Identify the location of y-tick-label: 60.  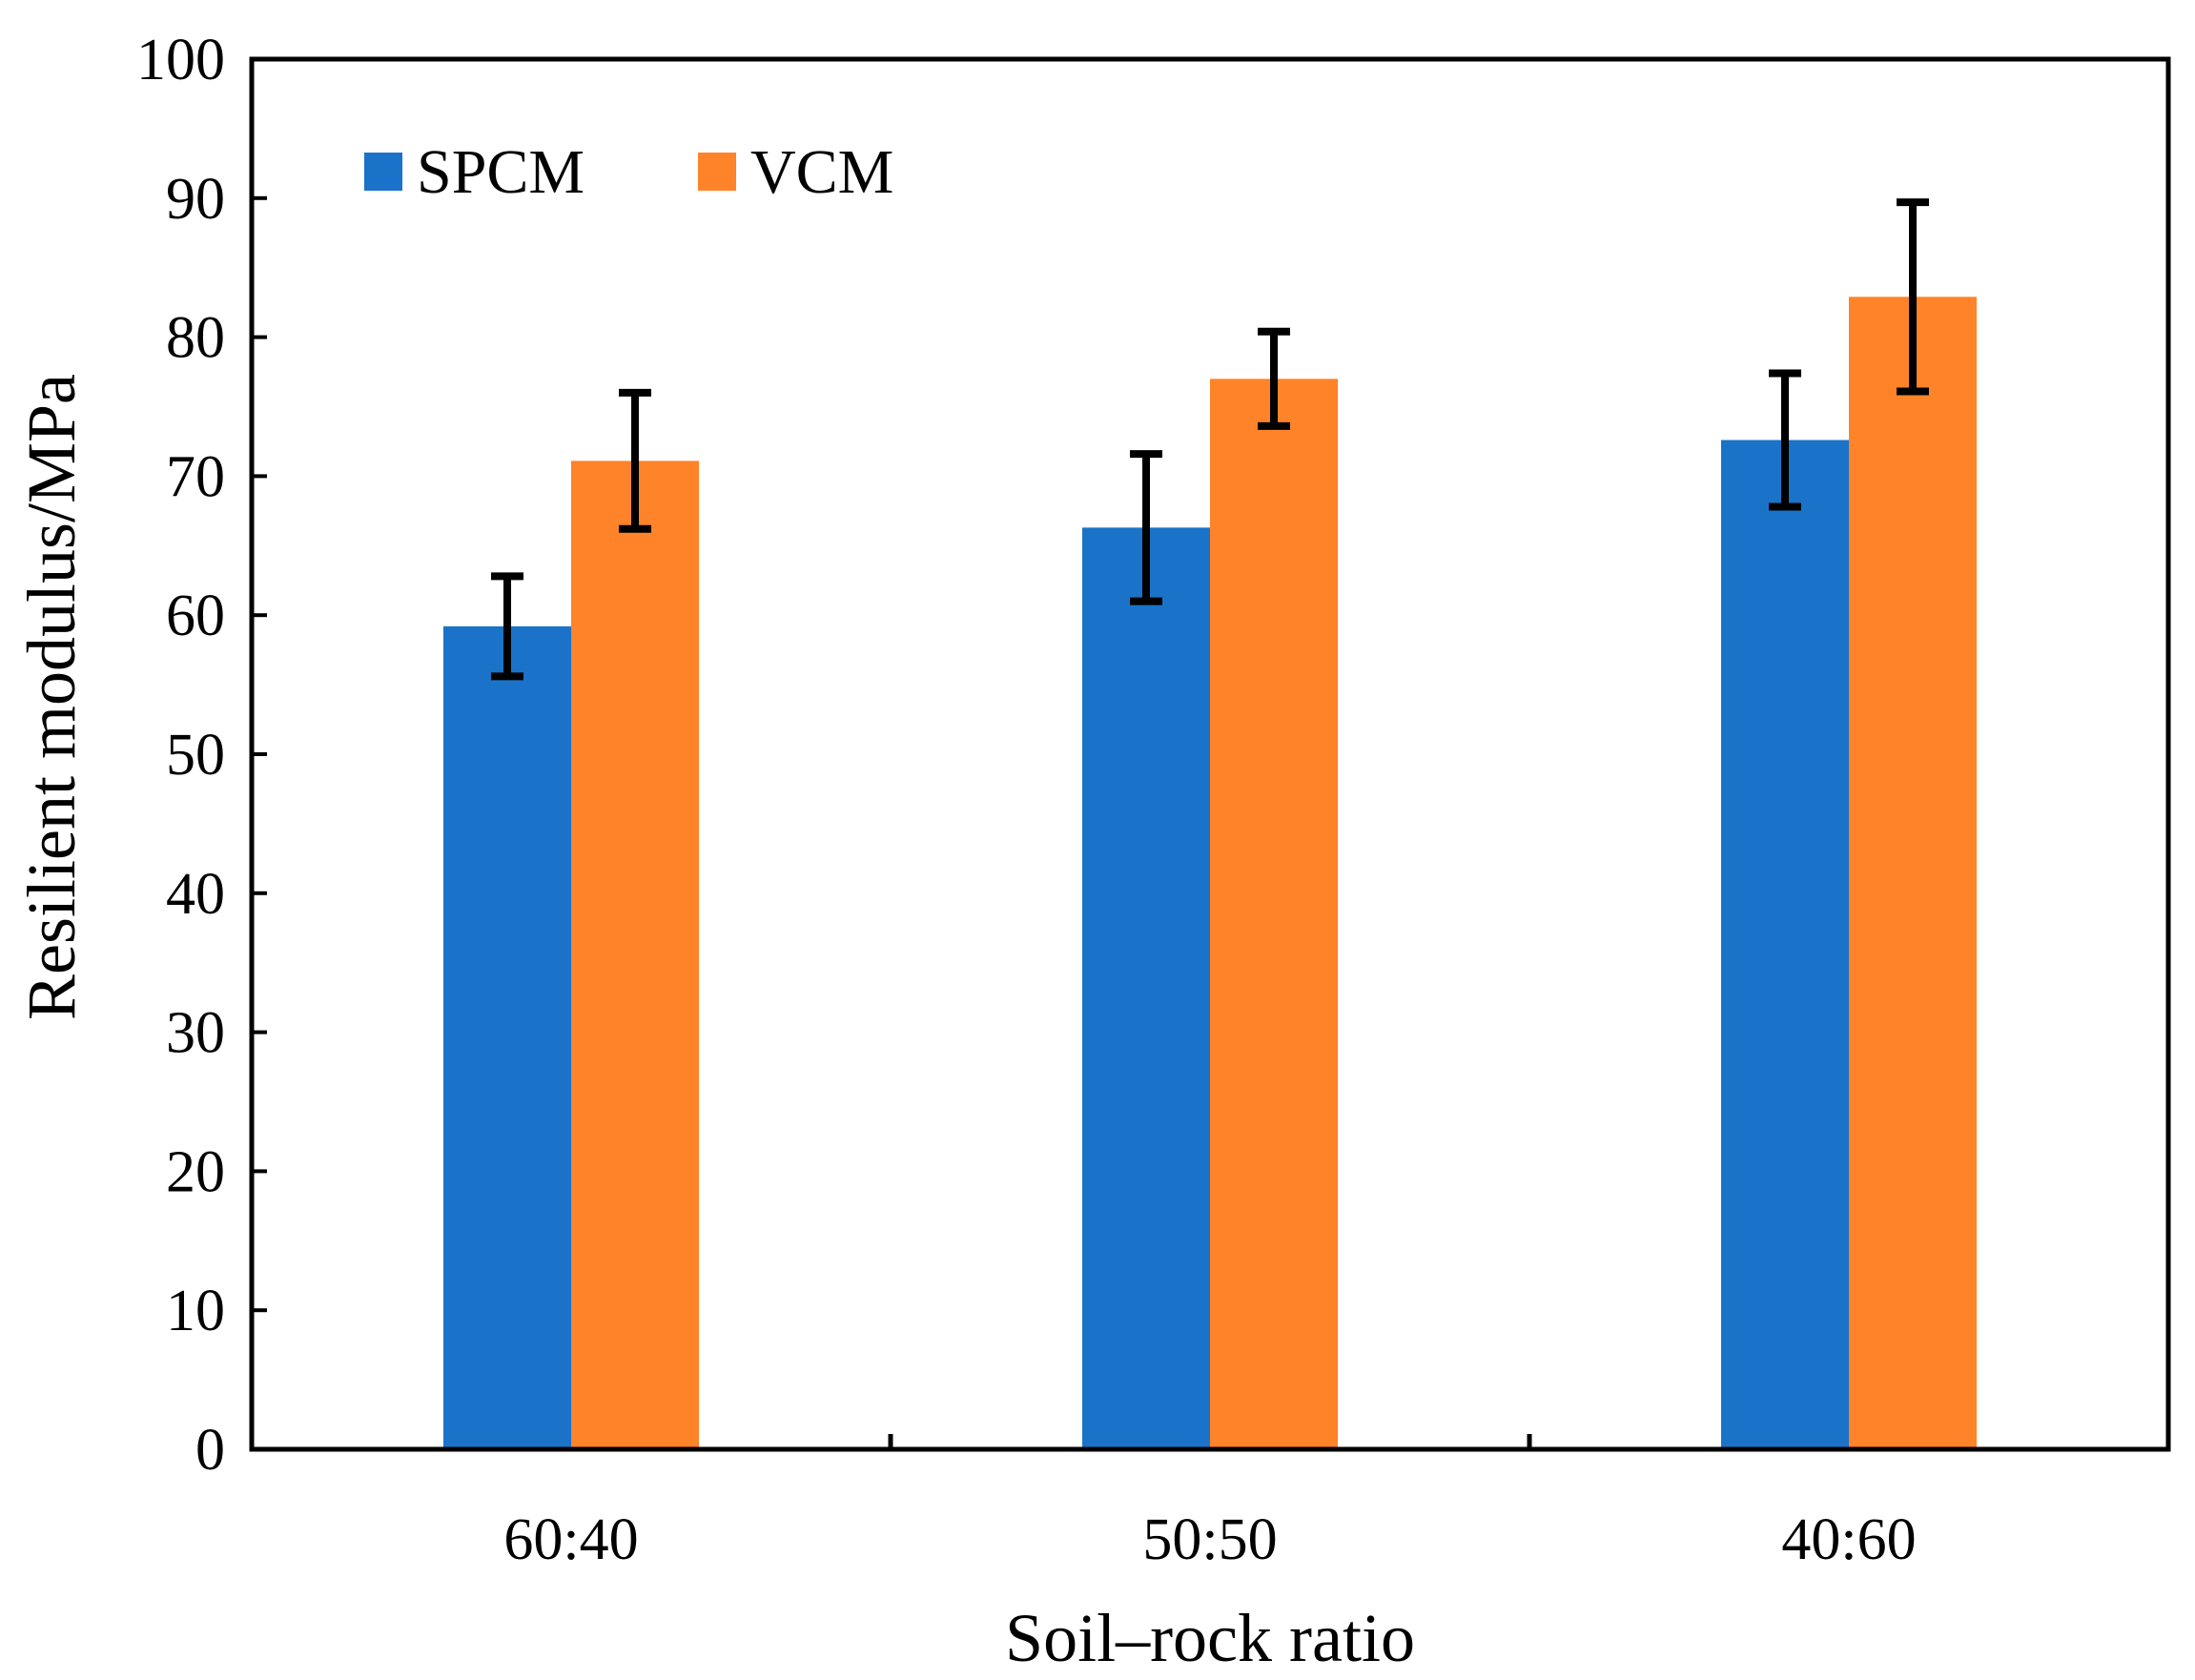
(196, 616).